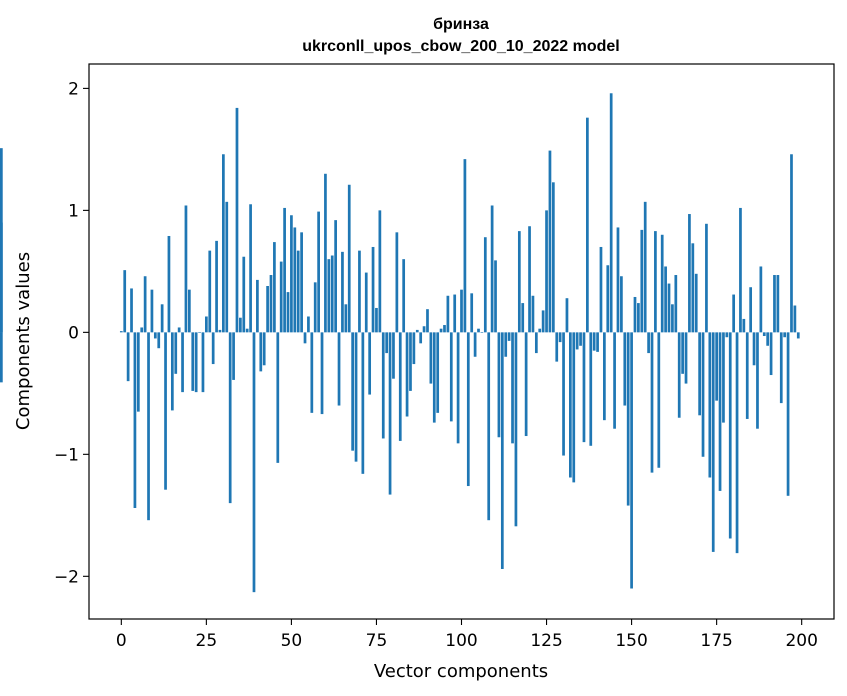  What do you see at coordinates (1, 240) in the screenshot?
I see `bar-component-undefined` at bounding box center [1, 240].